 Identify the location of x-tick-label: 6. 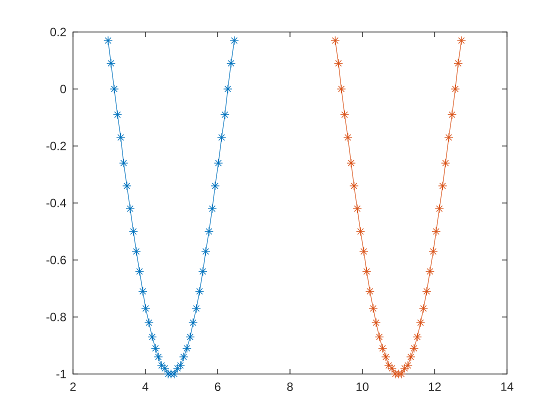
(217, 386).